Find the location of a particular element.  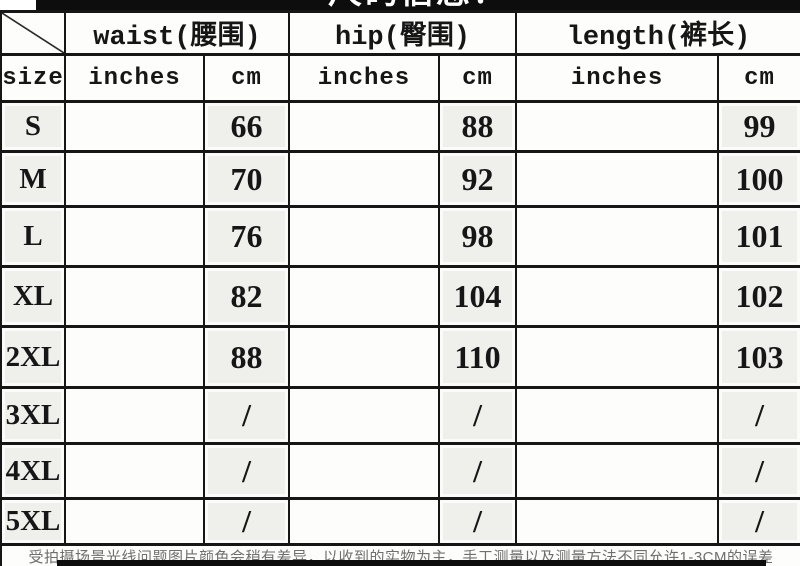

group-header-row: waist(腰围) hip(臀围) length(裤长) is located at coordinates (400, 33).